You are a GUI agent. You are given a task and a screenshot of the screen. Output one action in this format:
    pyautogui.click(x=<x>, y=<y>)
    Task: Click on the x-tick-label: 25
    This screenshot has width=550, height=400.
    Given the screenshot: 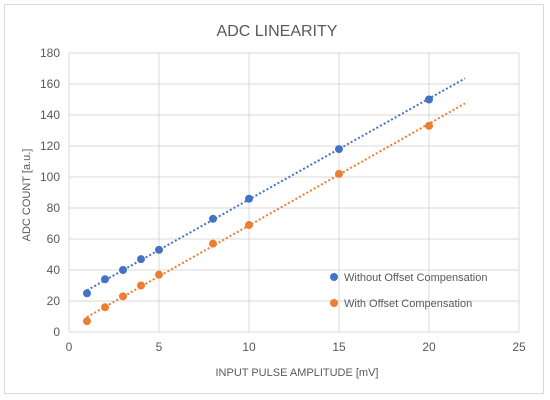 What is the action you would take?
    pyautogui.click(x=519, y=347)
    